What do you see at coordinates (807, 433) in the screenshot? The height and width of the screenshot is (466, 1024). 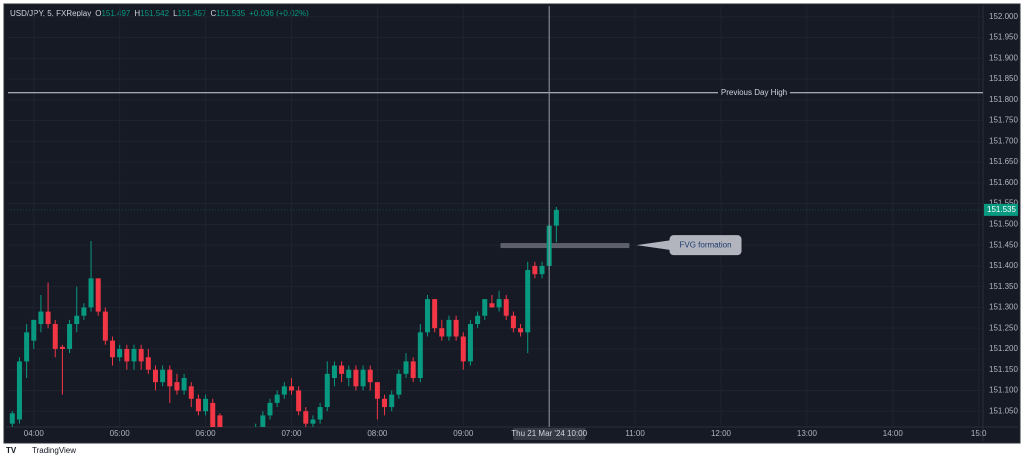 I see `x-tick-label: 13:00` at bounding box center [807, 433].